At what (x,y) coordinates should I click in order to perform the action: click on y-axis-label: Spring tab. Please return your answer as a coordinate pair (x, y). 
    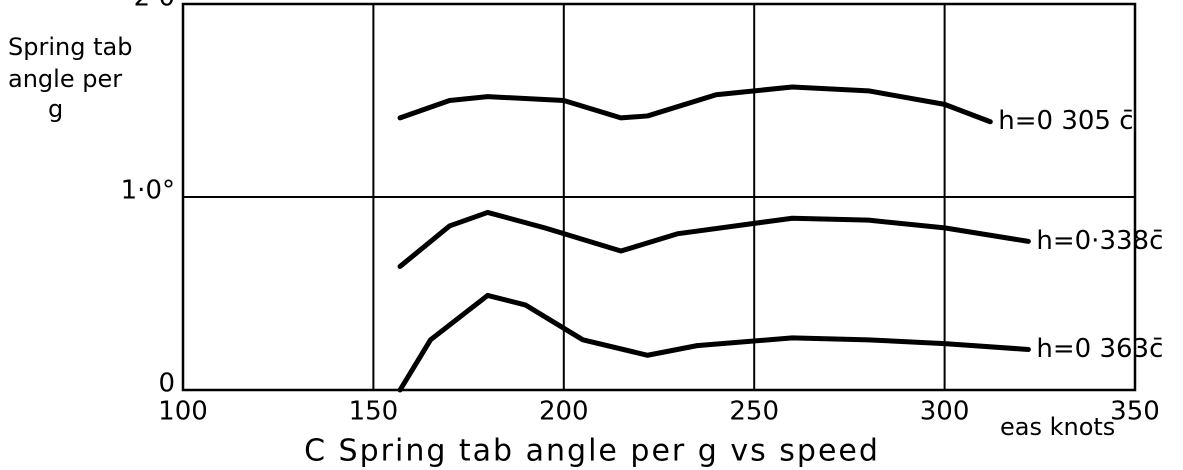
    Looking at the image, I should click on (70, 47).